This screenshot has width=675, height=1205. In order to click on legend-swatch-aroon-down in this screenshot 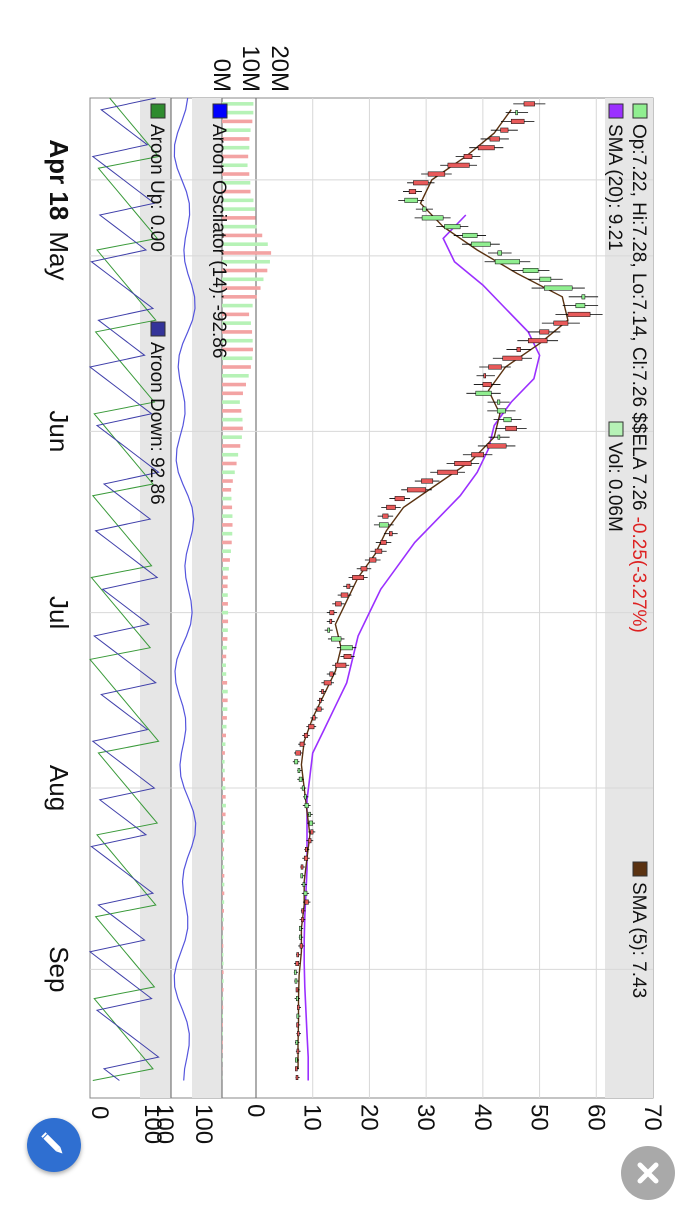, I will do `click(158, 329)`.